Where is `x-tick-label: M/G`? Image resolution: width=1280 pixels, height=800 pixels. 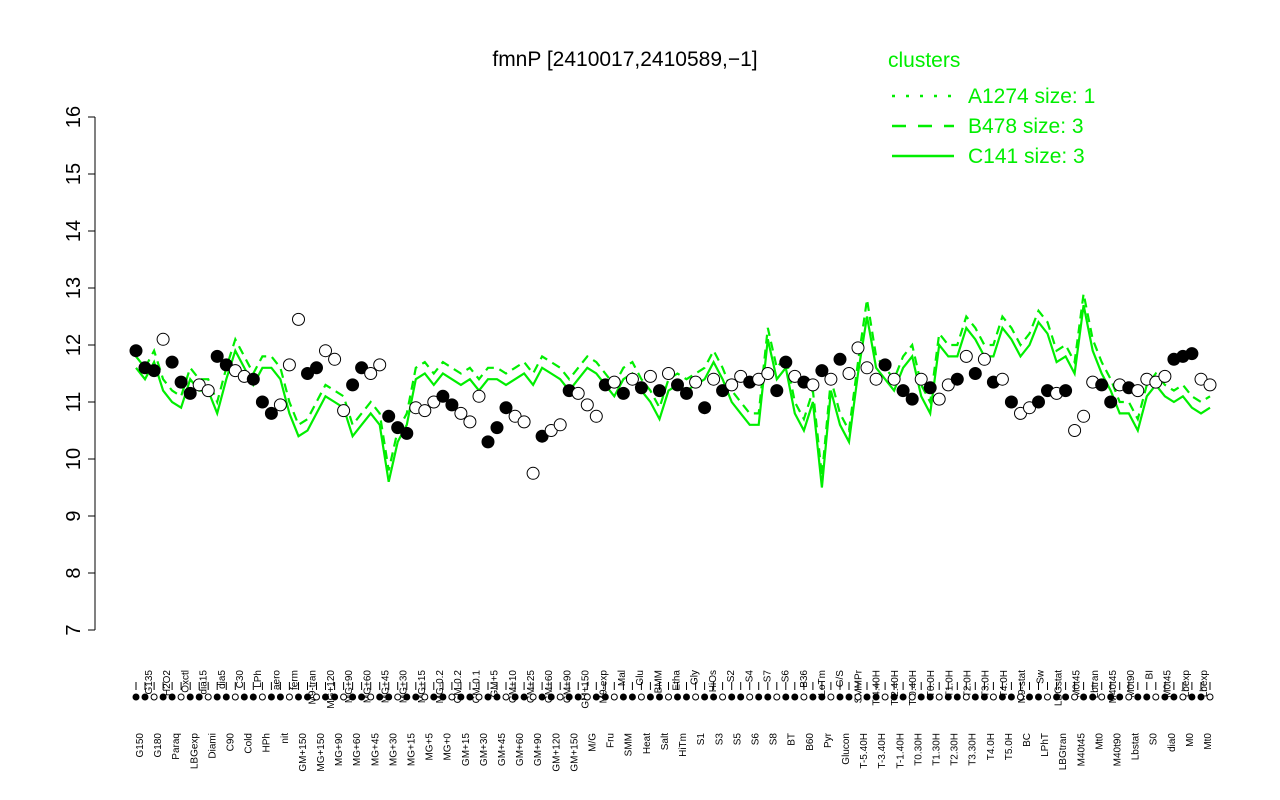 x-tick-label: M/G is located at coordinates (593, 742).